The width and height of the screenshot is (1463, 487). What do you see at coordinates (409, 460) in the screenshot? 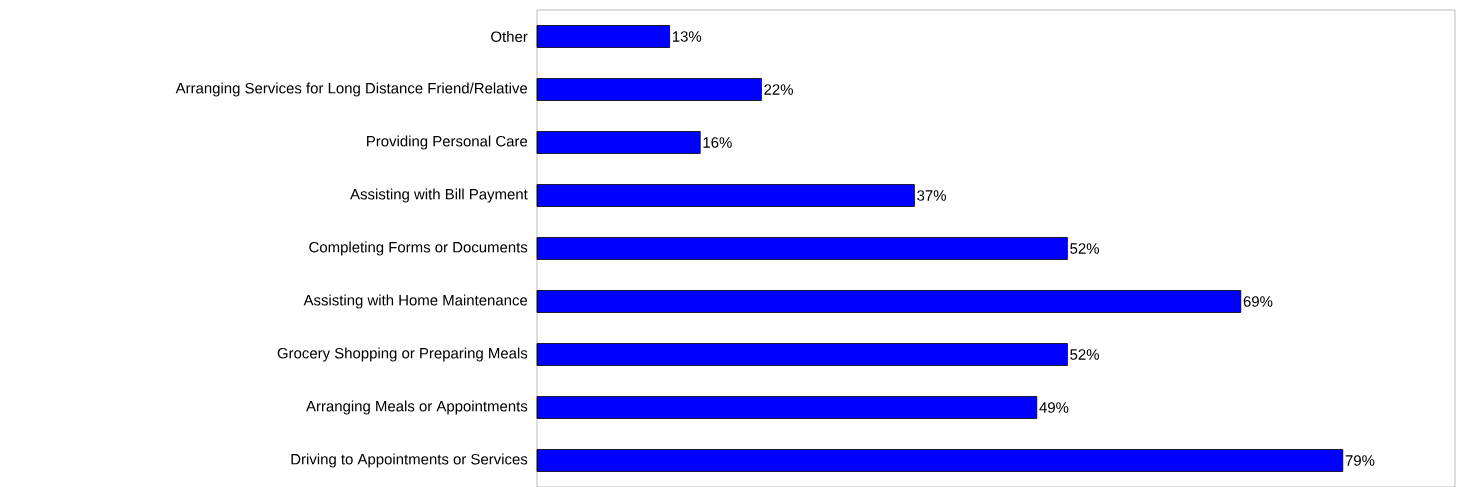
I see `y-tick-label: Driving to Appointments or Services` at bounding box center [409, 460].